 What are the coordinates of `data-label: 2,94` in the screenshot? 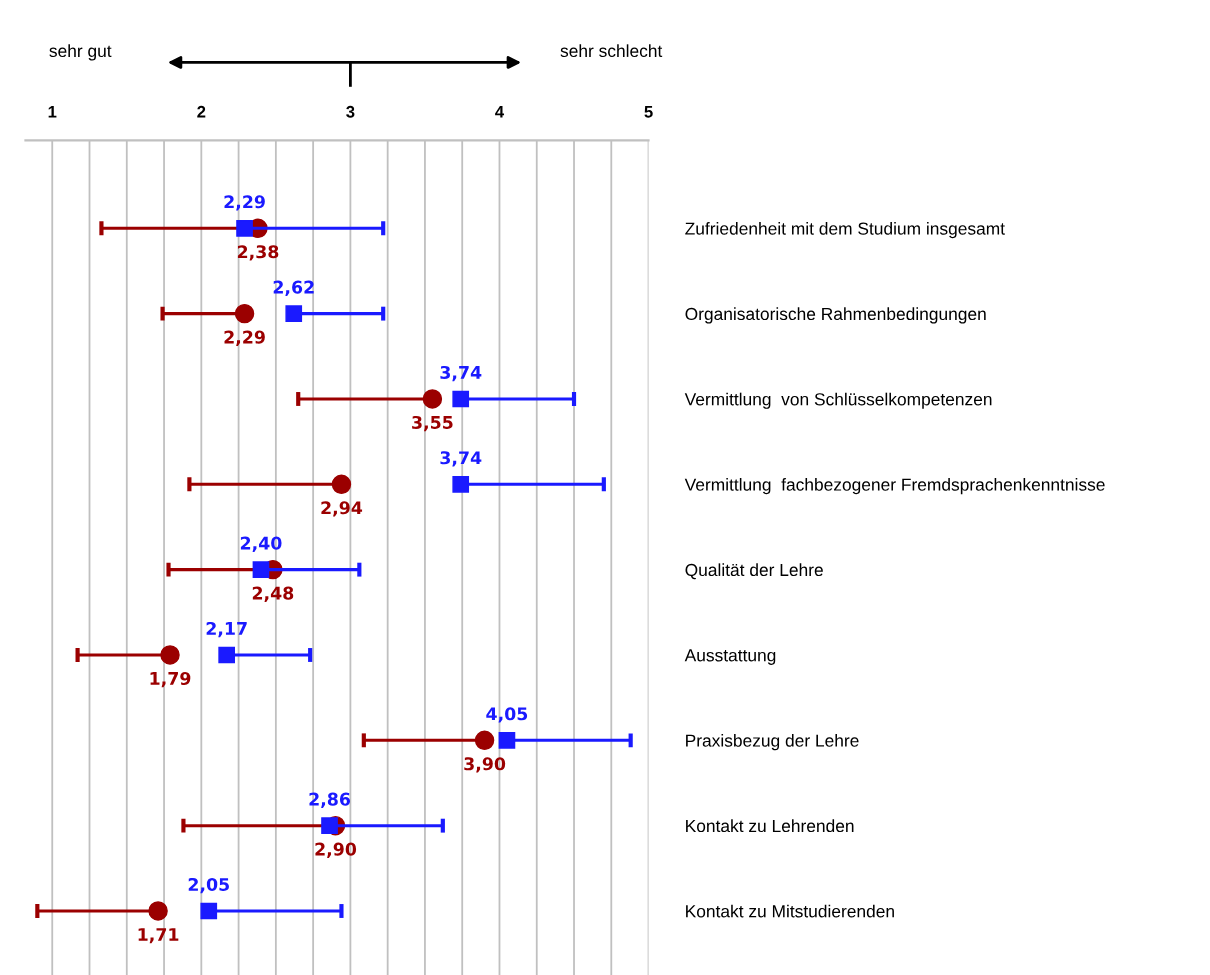 It's located at (342, 509).